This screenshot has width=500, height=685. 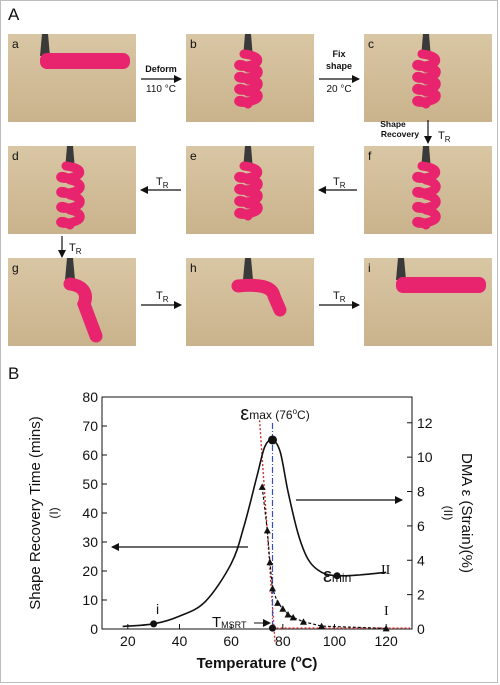 What do you see at coordinates (193, 268) in the screenshot?
I see `photo-letter: h` at bounding box center [193, 268].